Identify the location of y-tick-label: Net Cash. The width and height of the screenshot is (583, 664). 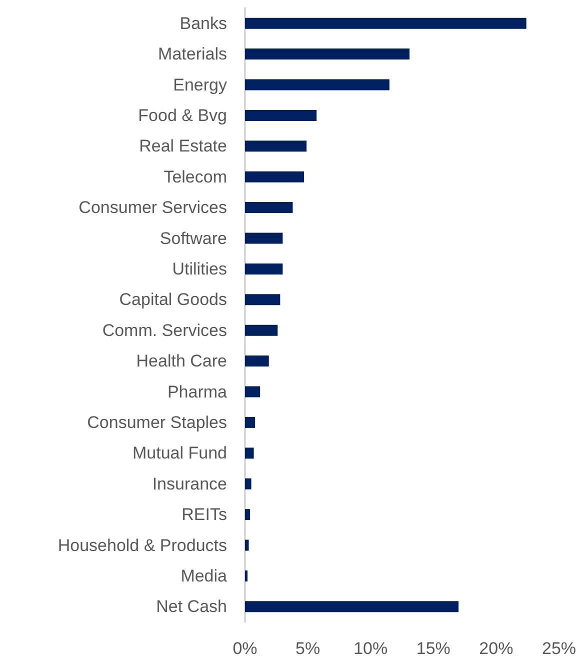
(191, 606).